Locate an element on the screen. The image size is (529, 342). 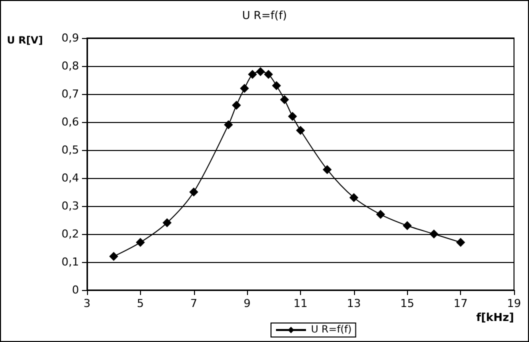
x-tick-label: 11 is located at coordinates (301, 303).